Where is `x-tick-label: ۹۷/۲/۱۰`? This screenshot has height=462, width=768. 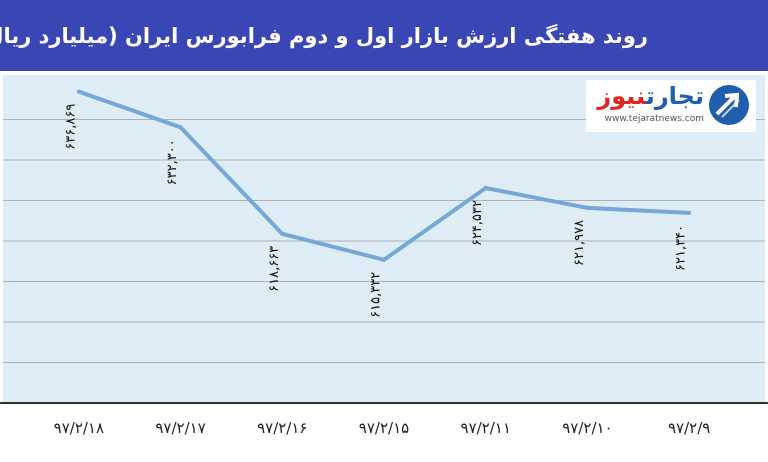
x-tick-label: ۹۷/۲/۱۰ is located at coordinates (587, 428).